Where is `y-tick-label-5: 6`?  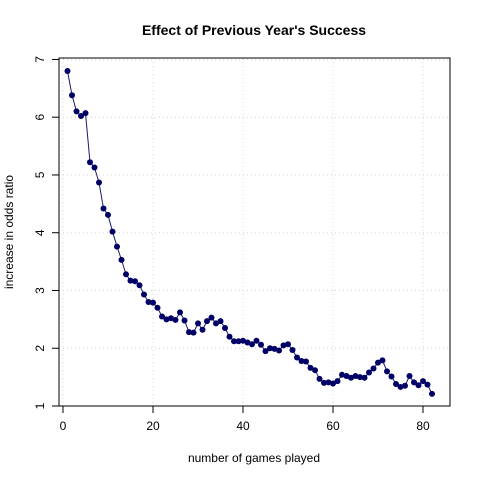 y-tick-label-5: 6 is located at coordinates (40, 117).